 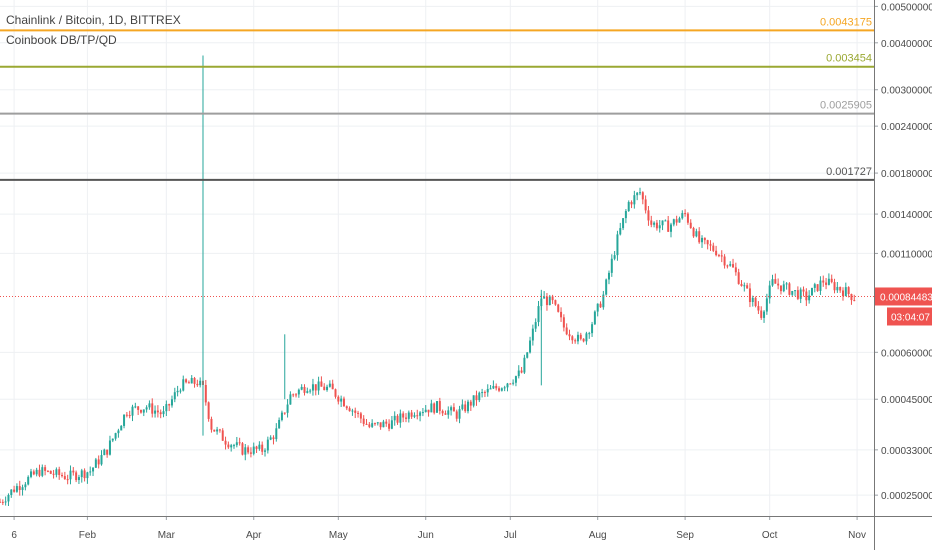 What do you see at coordinates (910, 317) in the screenshot?
I see `countdown-label: 03:04:07` at bounding box center [910, 317].